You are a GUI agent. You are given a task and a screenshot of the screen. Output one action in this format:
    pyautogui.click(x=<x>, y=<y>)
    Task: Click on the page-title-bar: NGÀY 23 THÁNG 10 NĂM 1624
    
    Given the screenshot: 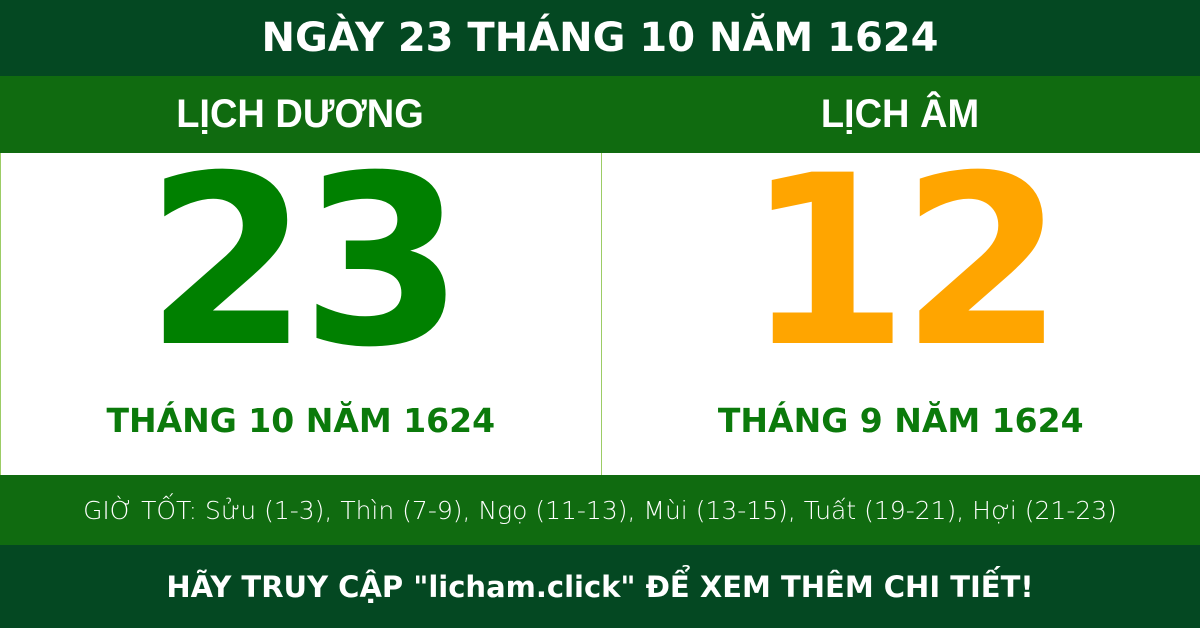 What is the action you would take?
    pyautogui.click(x=600, y=38)
    